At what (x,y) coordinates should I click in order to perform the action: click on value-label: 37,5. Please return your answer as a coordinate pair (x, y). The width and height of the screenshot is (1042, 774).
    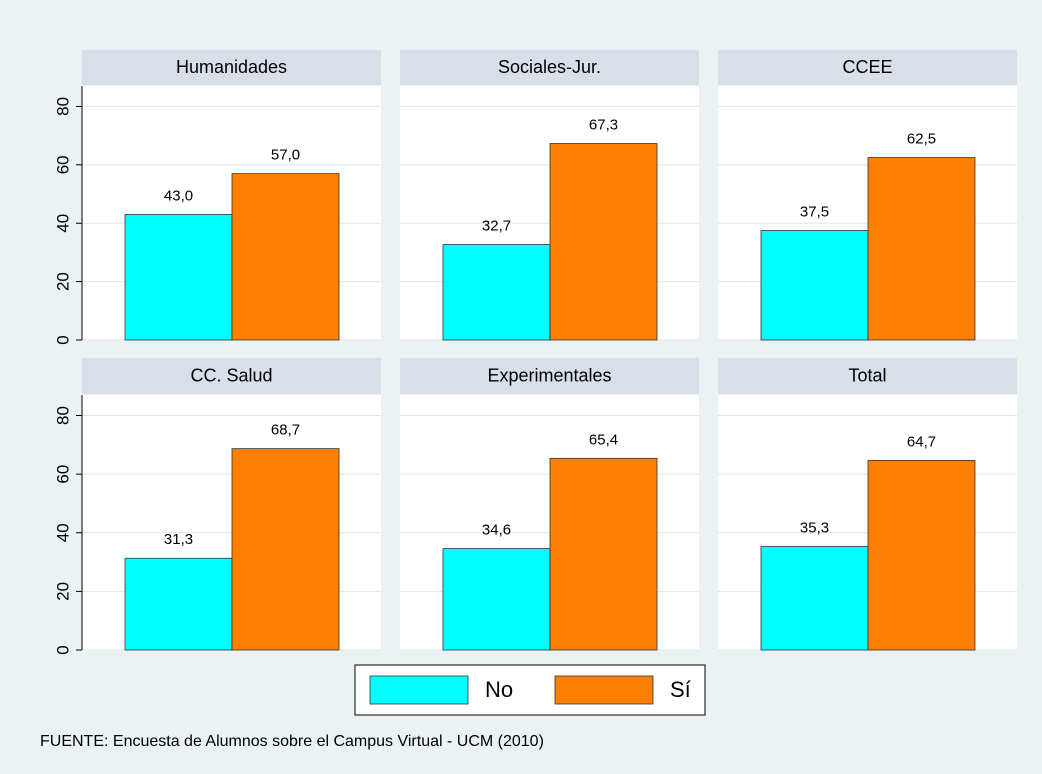
    Looking at the image, I should click on (814, 211).